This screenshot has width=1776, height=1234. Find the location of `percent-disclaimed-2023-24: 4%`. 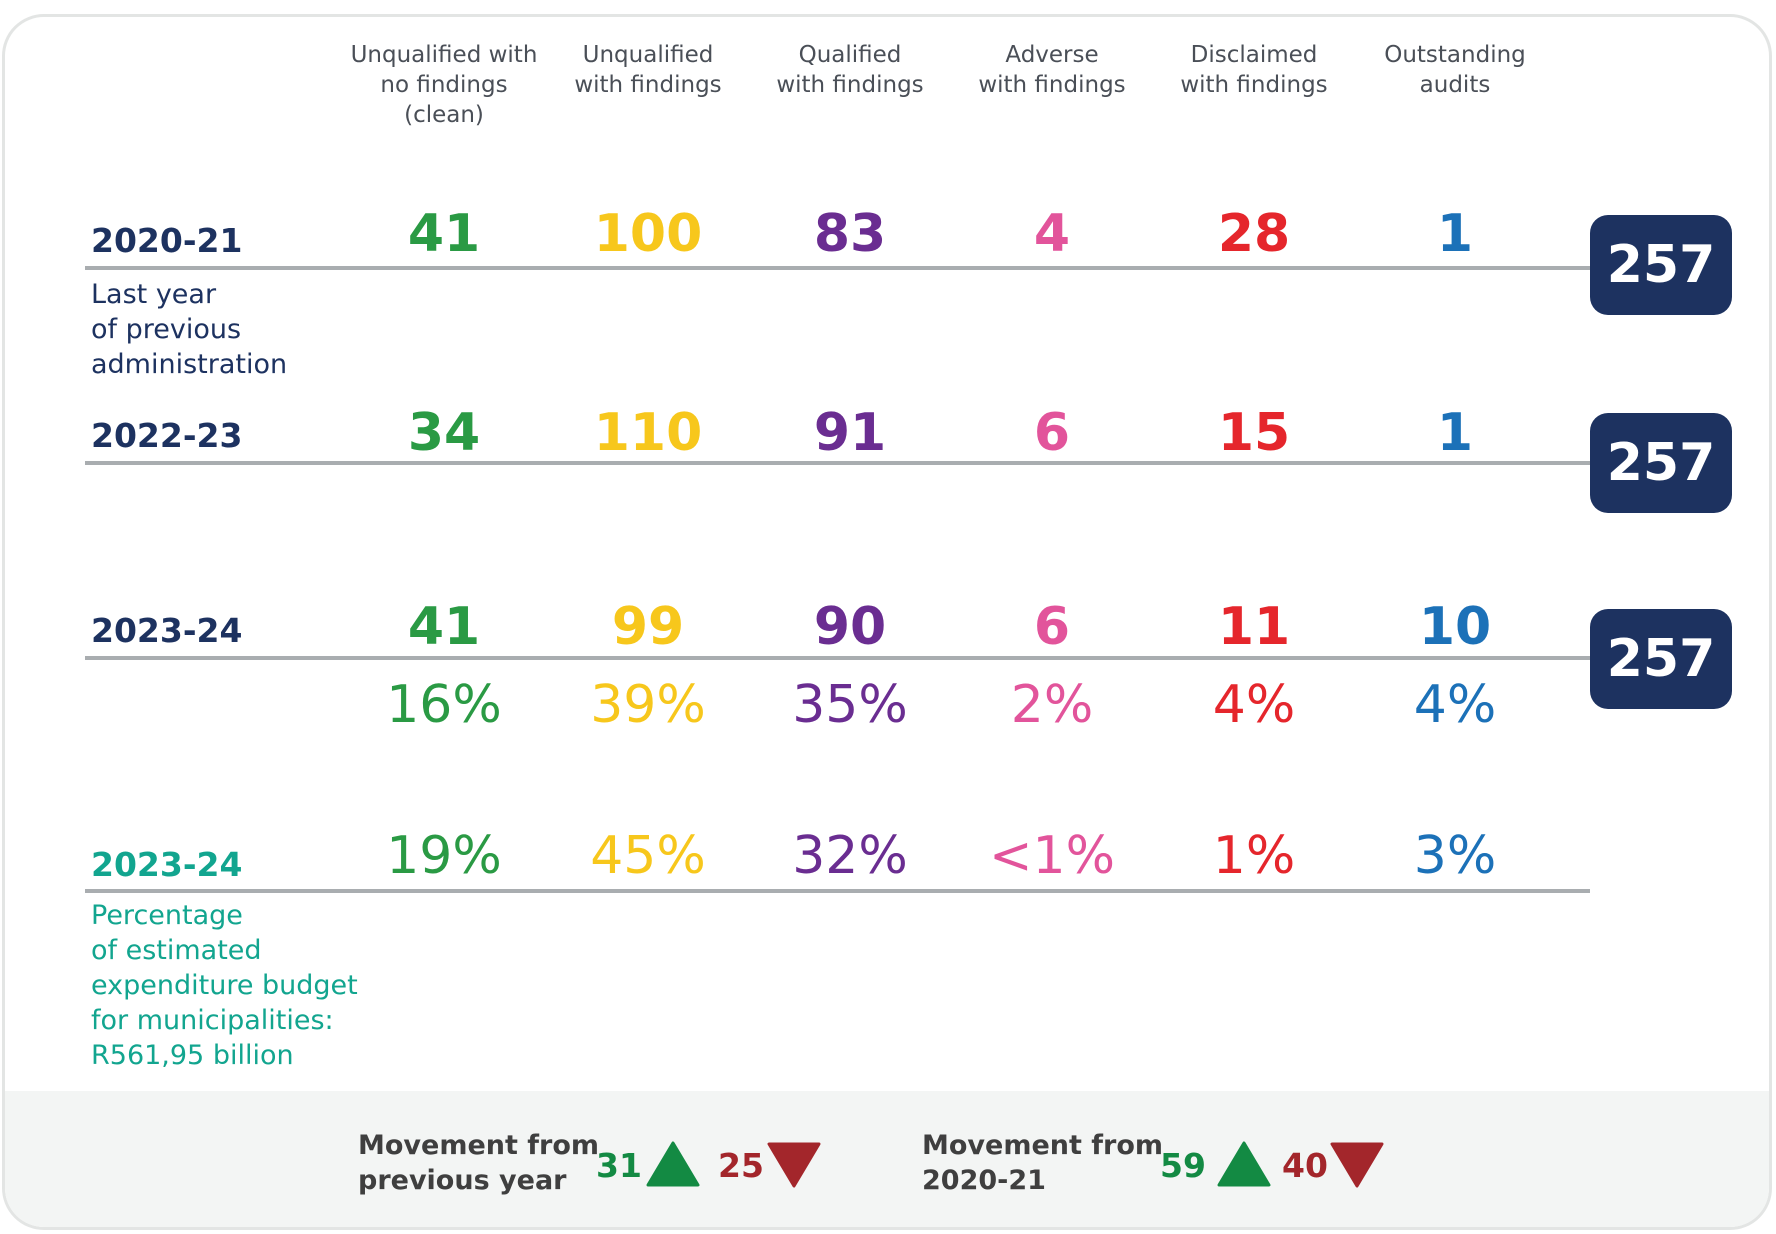

percent-disclaimed-2023-24: 4% is located at coordinates (1254, 705).